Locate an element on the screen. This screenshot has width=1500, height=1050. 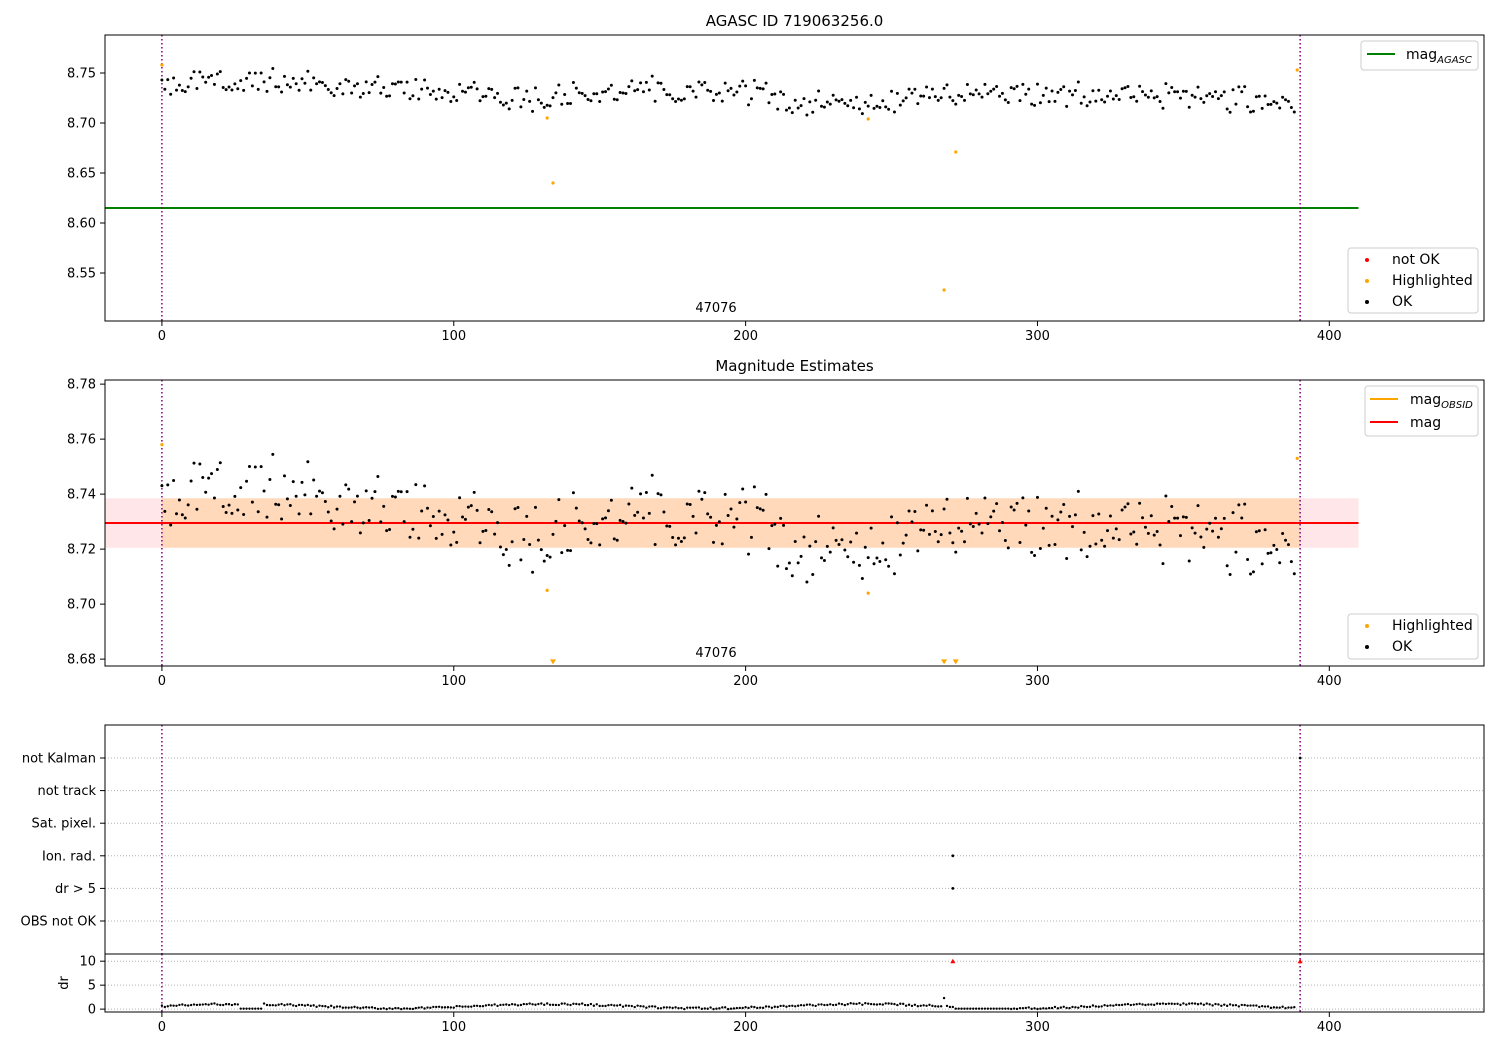
y-tick-label: 8.60 is located at coordinates (81, 224).